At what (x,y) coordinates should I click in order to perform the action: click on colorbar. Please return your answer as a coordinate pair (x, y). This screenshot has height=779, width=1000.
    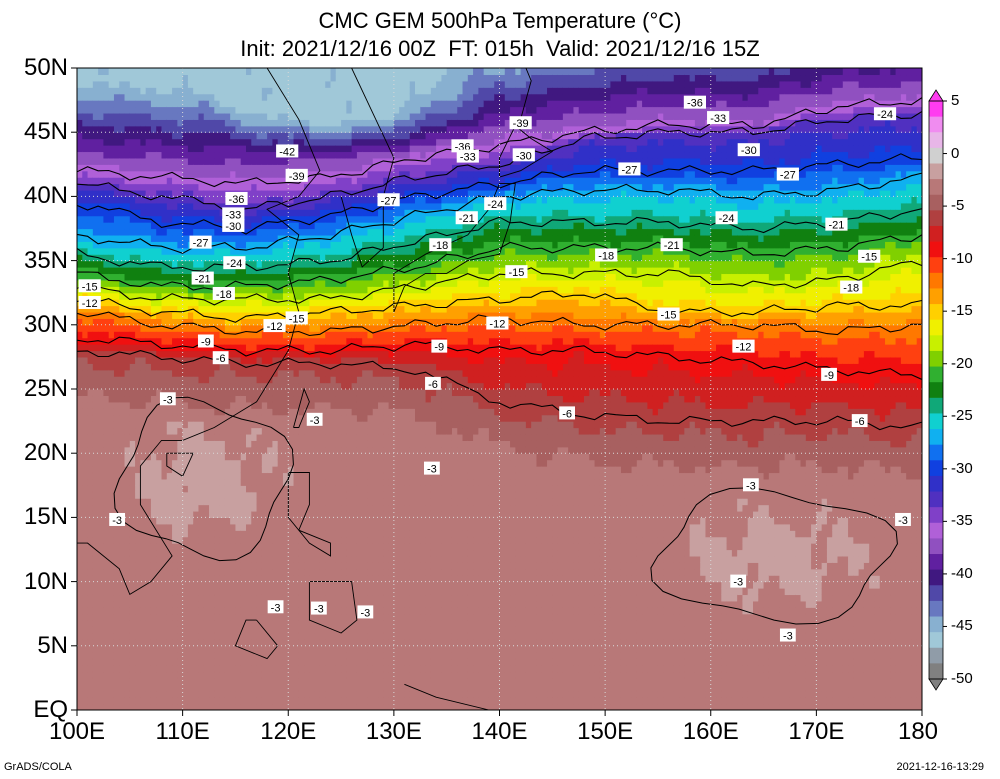
    Looking at the image, I should click on (937, 390).